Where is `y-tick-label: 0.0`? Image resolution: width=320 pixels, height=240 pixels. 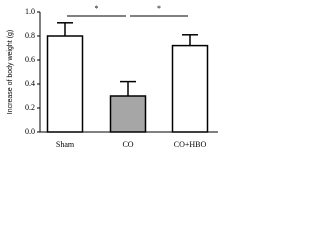 y-tick-label: 0.0 is located at coordinates (30, 131).